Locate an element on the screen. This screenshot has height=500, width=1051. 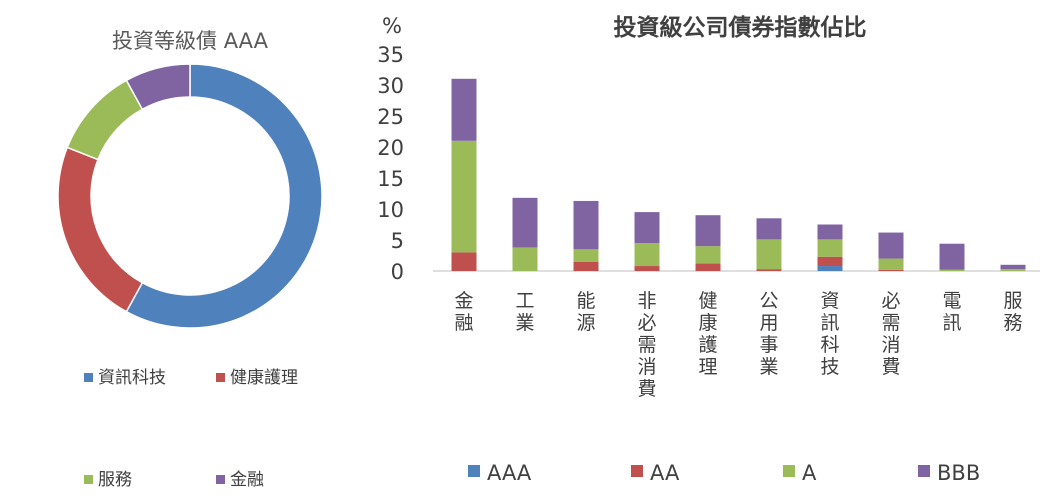
x-category-label: 資訊科技 is located at coordinates (829, 334).